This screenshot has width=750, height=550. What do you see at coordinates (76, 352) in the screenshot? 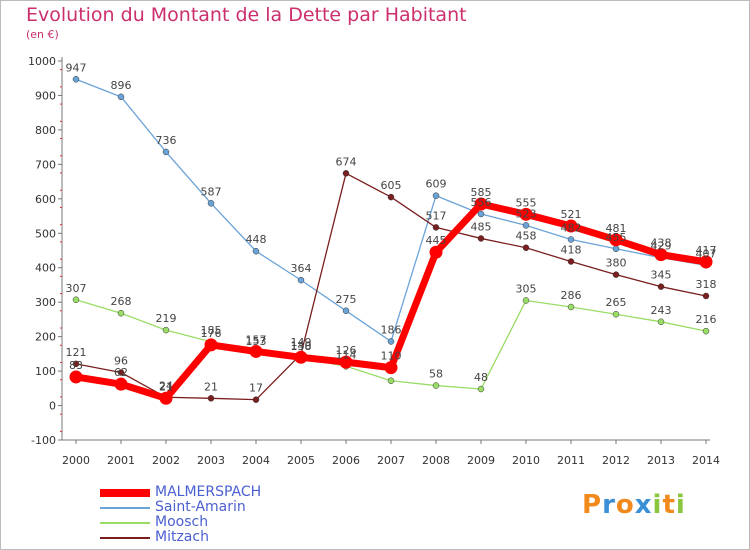
I see `data-label-mitzach: 121` at bounding box center [76, 352].